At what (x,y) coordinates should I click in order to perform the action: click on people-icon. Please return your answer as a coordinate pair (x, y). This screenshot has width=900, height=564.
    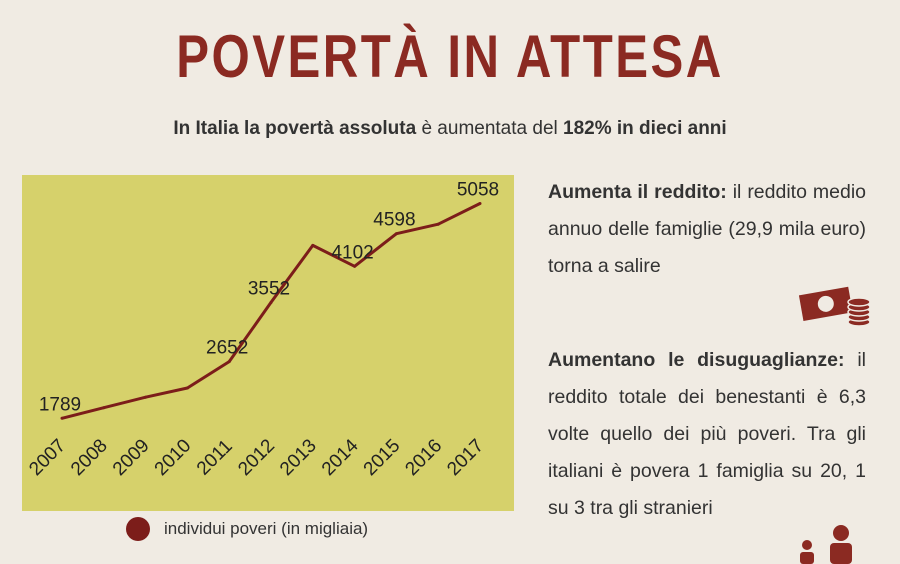
    Looking at the image, I should click on (826, 544).